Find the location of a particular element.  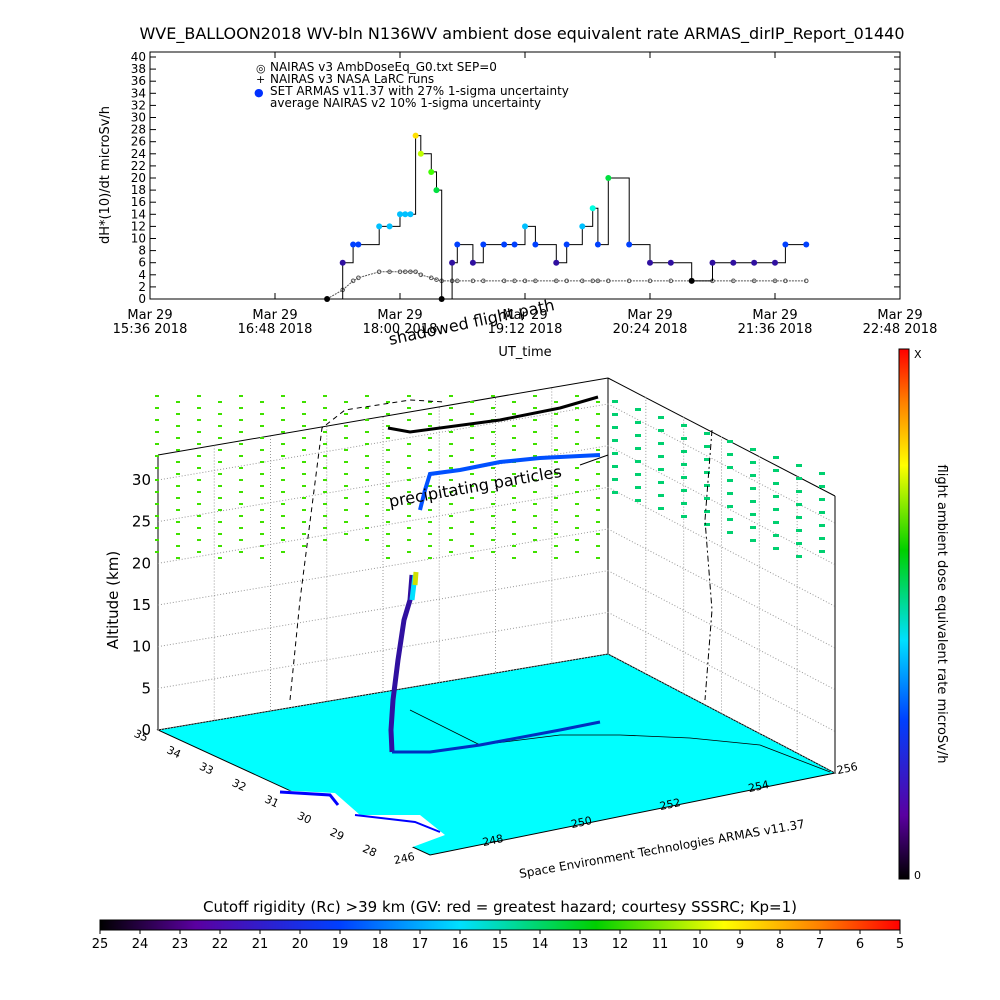

rigidity-tick-label: 10 is located at coordinates (700, 944).